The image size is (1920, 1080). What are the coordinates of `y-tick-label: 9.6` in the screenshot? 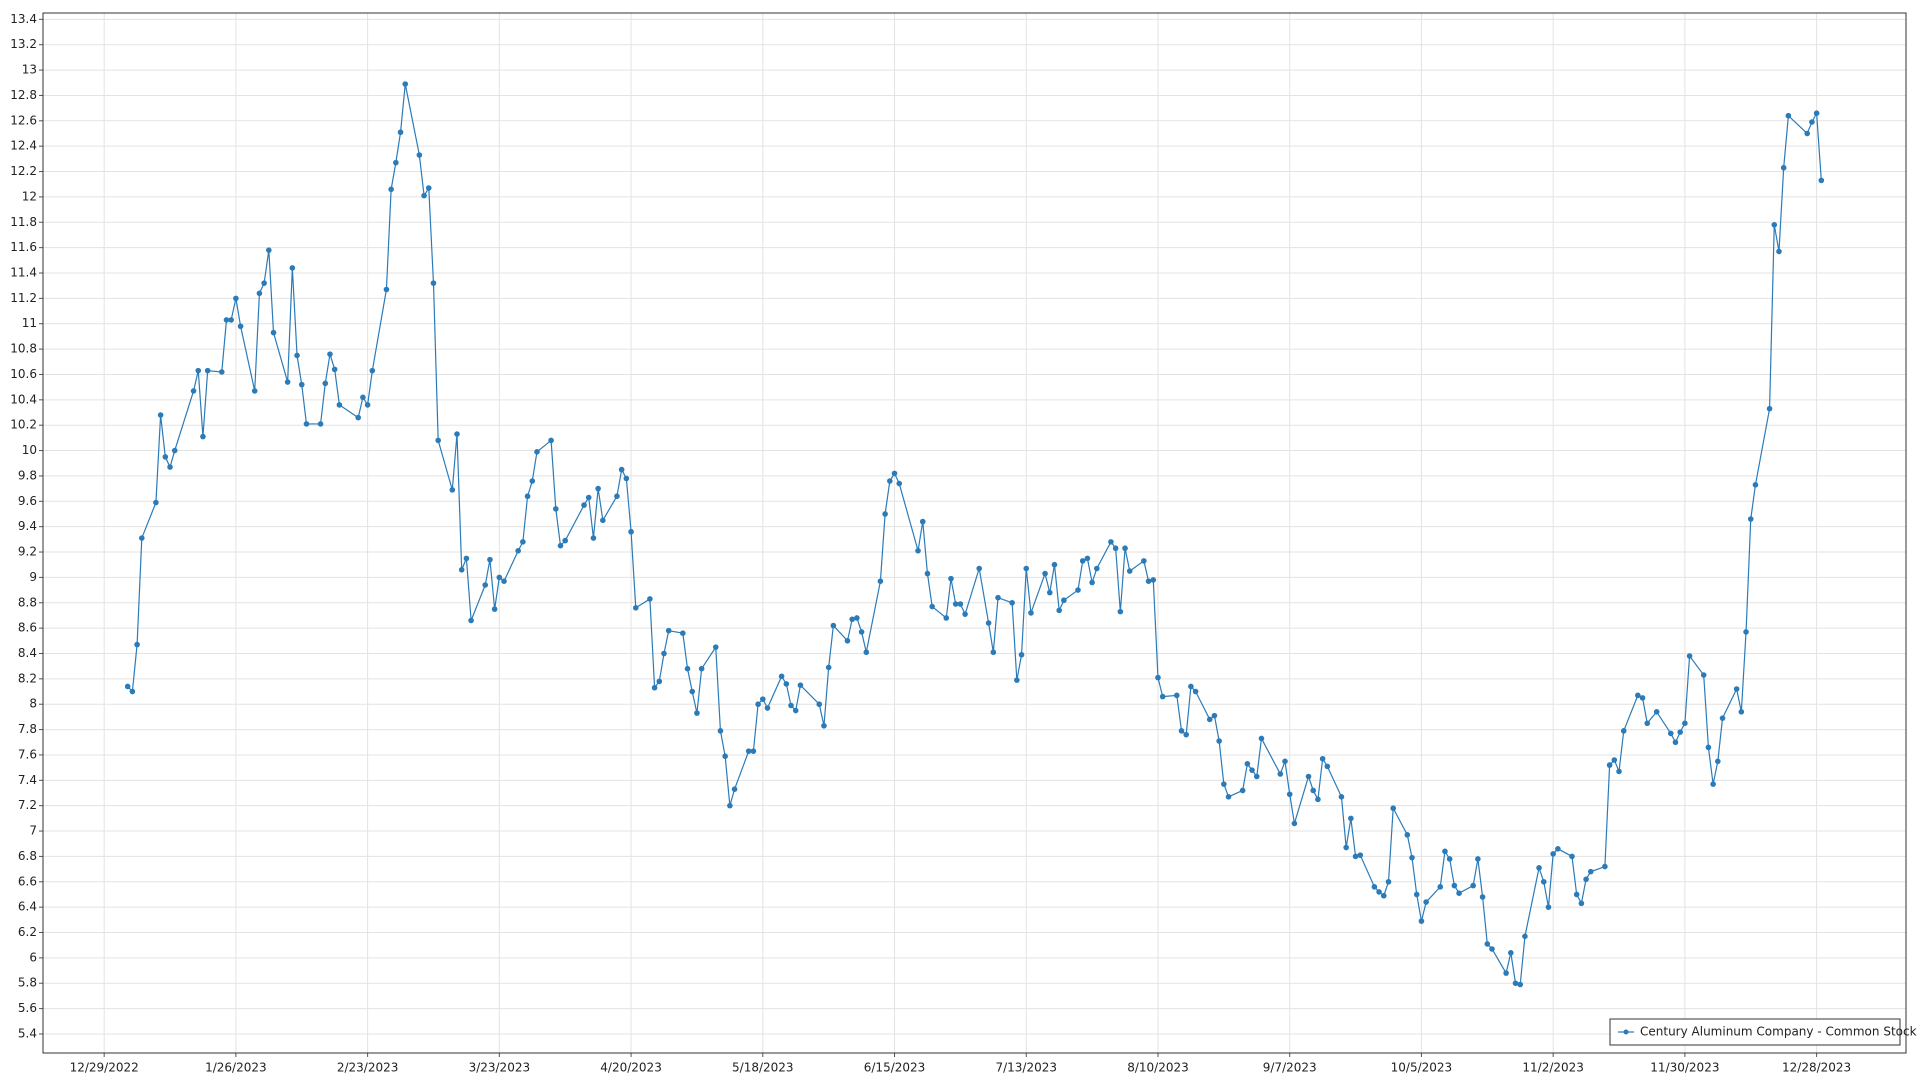 It's located at (27, 501).